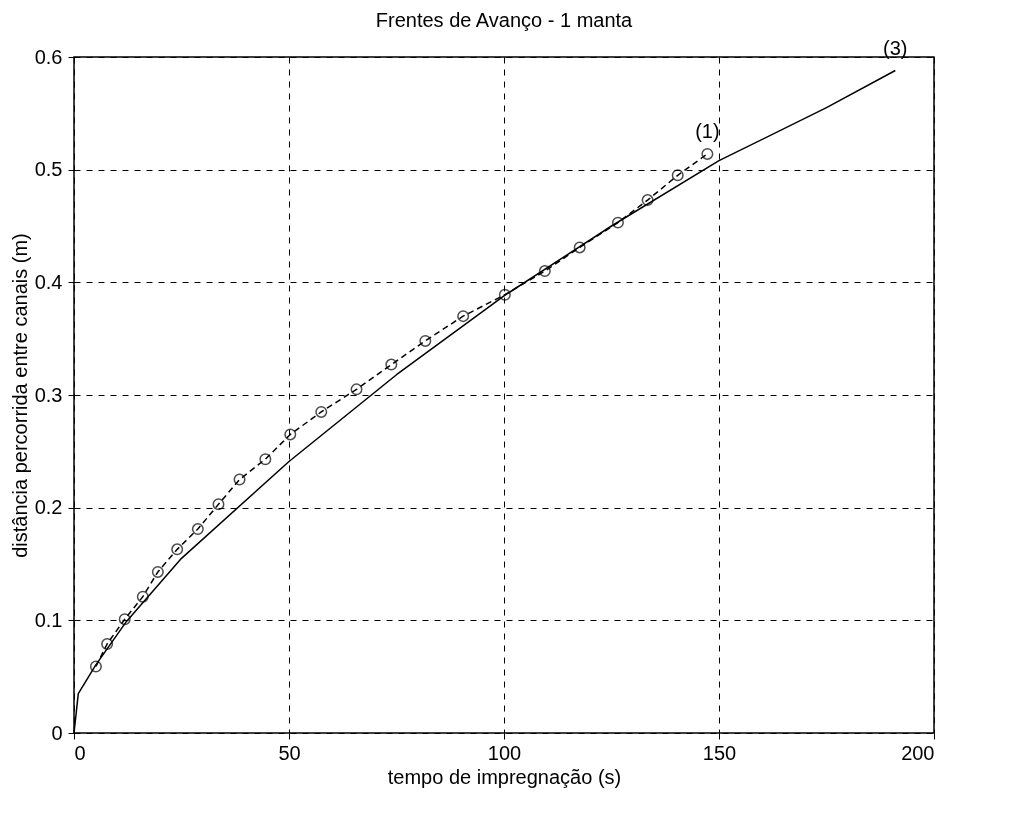 The height and width of the screenshot is (834, 1016). Describe the element at coordinates (48, 56) in the screenshot. I see `y-tick-label: 0.6` at that location.